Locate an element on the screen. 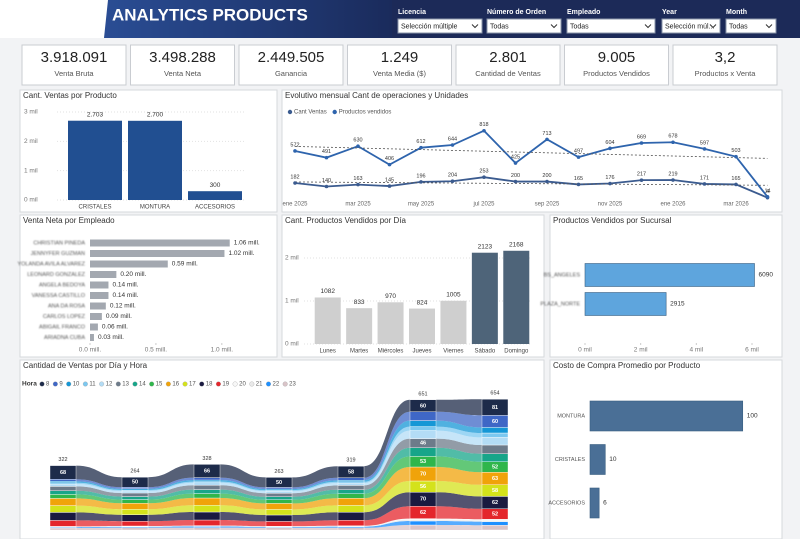  value-label: 2915 is located at coordinates (677, 304).